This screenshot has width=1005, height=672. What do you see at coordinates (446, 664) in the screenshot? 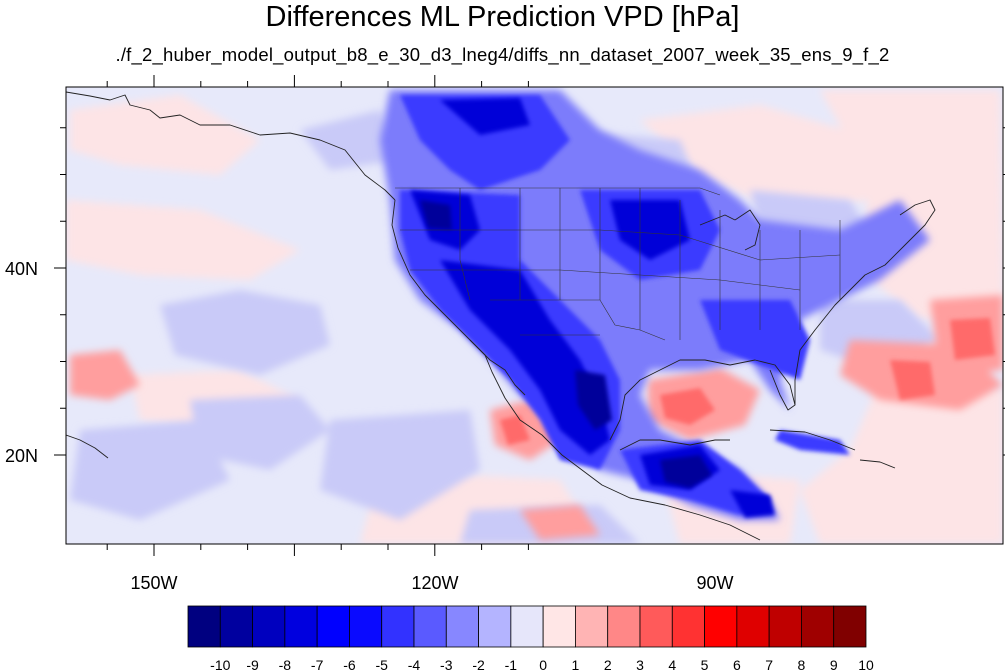
I see `colorbar-label: -3` at bounding box center [446, 664].